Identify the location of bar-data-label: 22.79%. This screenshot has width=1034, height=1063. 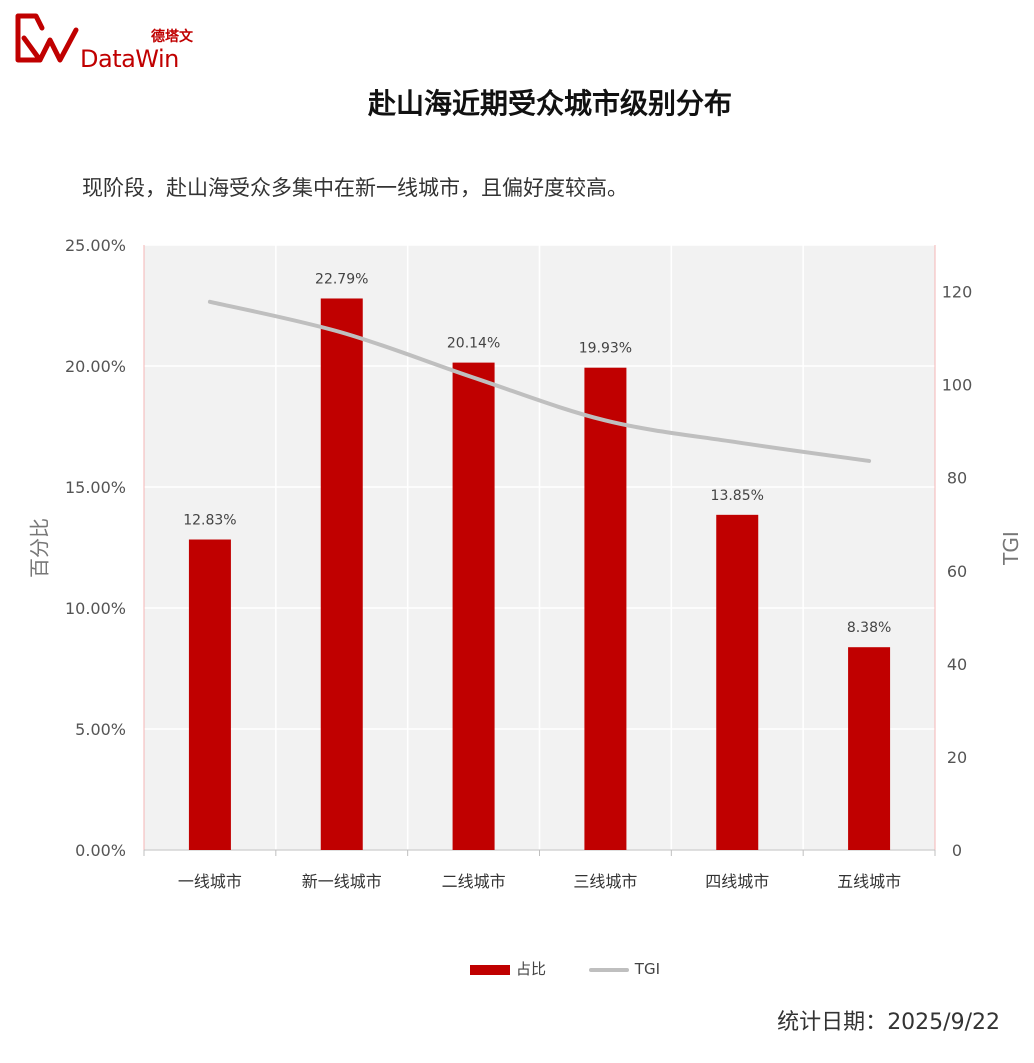
(341, 279).